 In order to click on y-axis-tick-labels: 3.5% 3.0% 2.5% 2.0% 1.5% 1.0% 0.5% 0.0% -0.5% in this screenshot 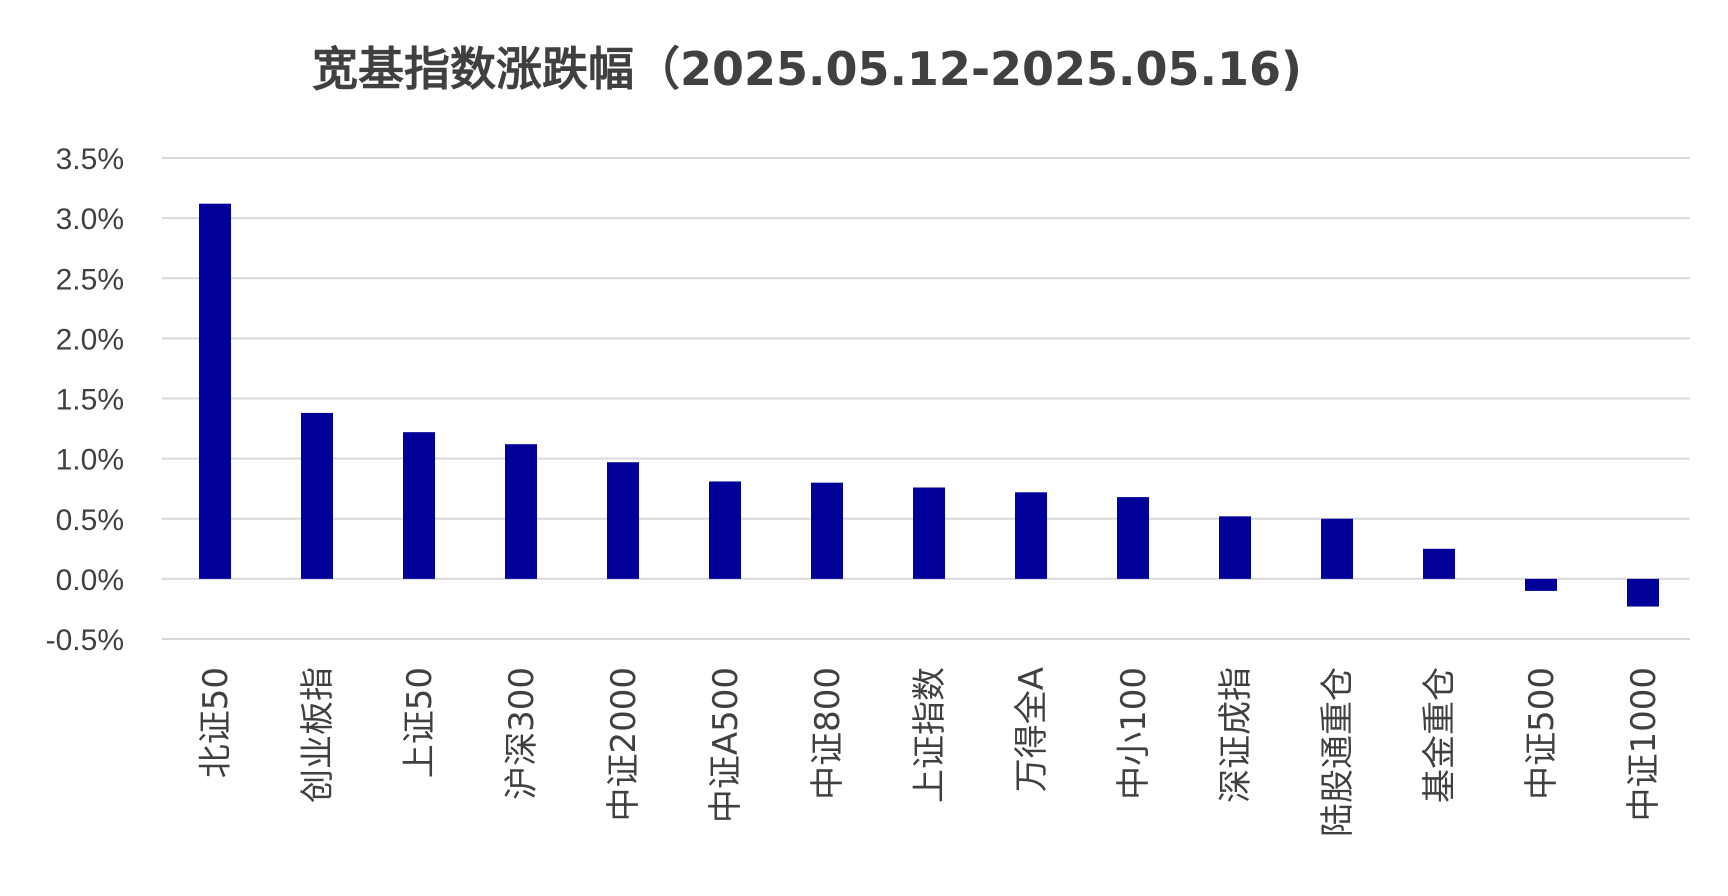, I will do `click(85, 400)`.